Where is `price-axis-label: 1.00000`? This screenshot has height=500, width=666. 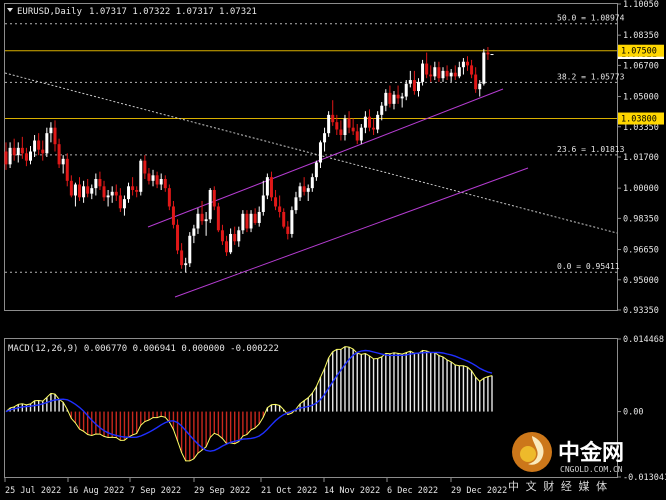
price-axis-label: 1.00000 is located at coordinates (641, 189).